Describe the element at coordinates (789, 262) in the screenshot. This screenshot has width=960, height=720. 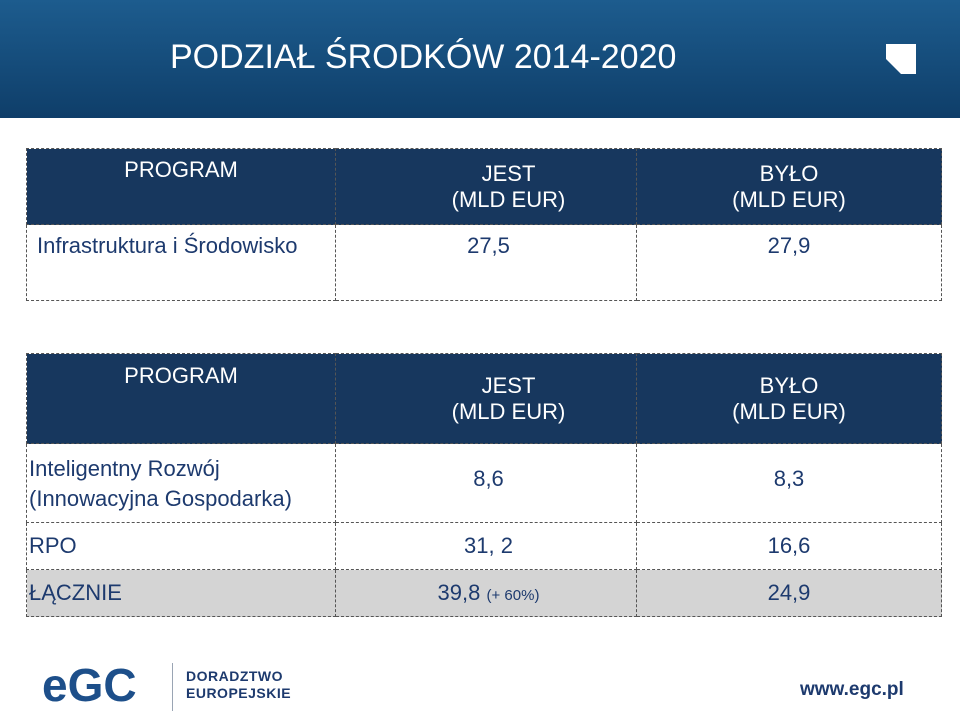
I see `row-bylo: 27,9` at that location.